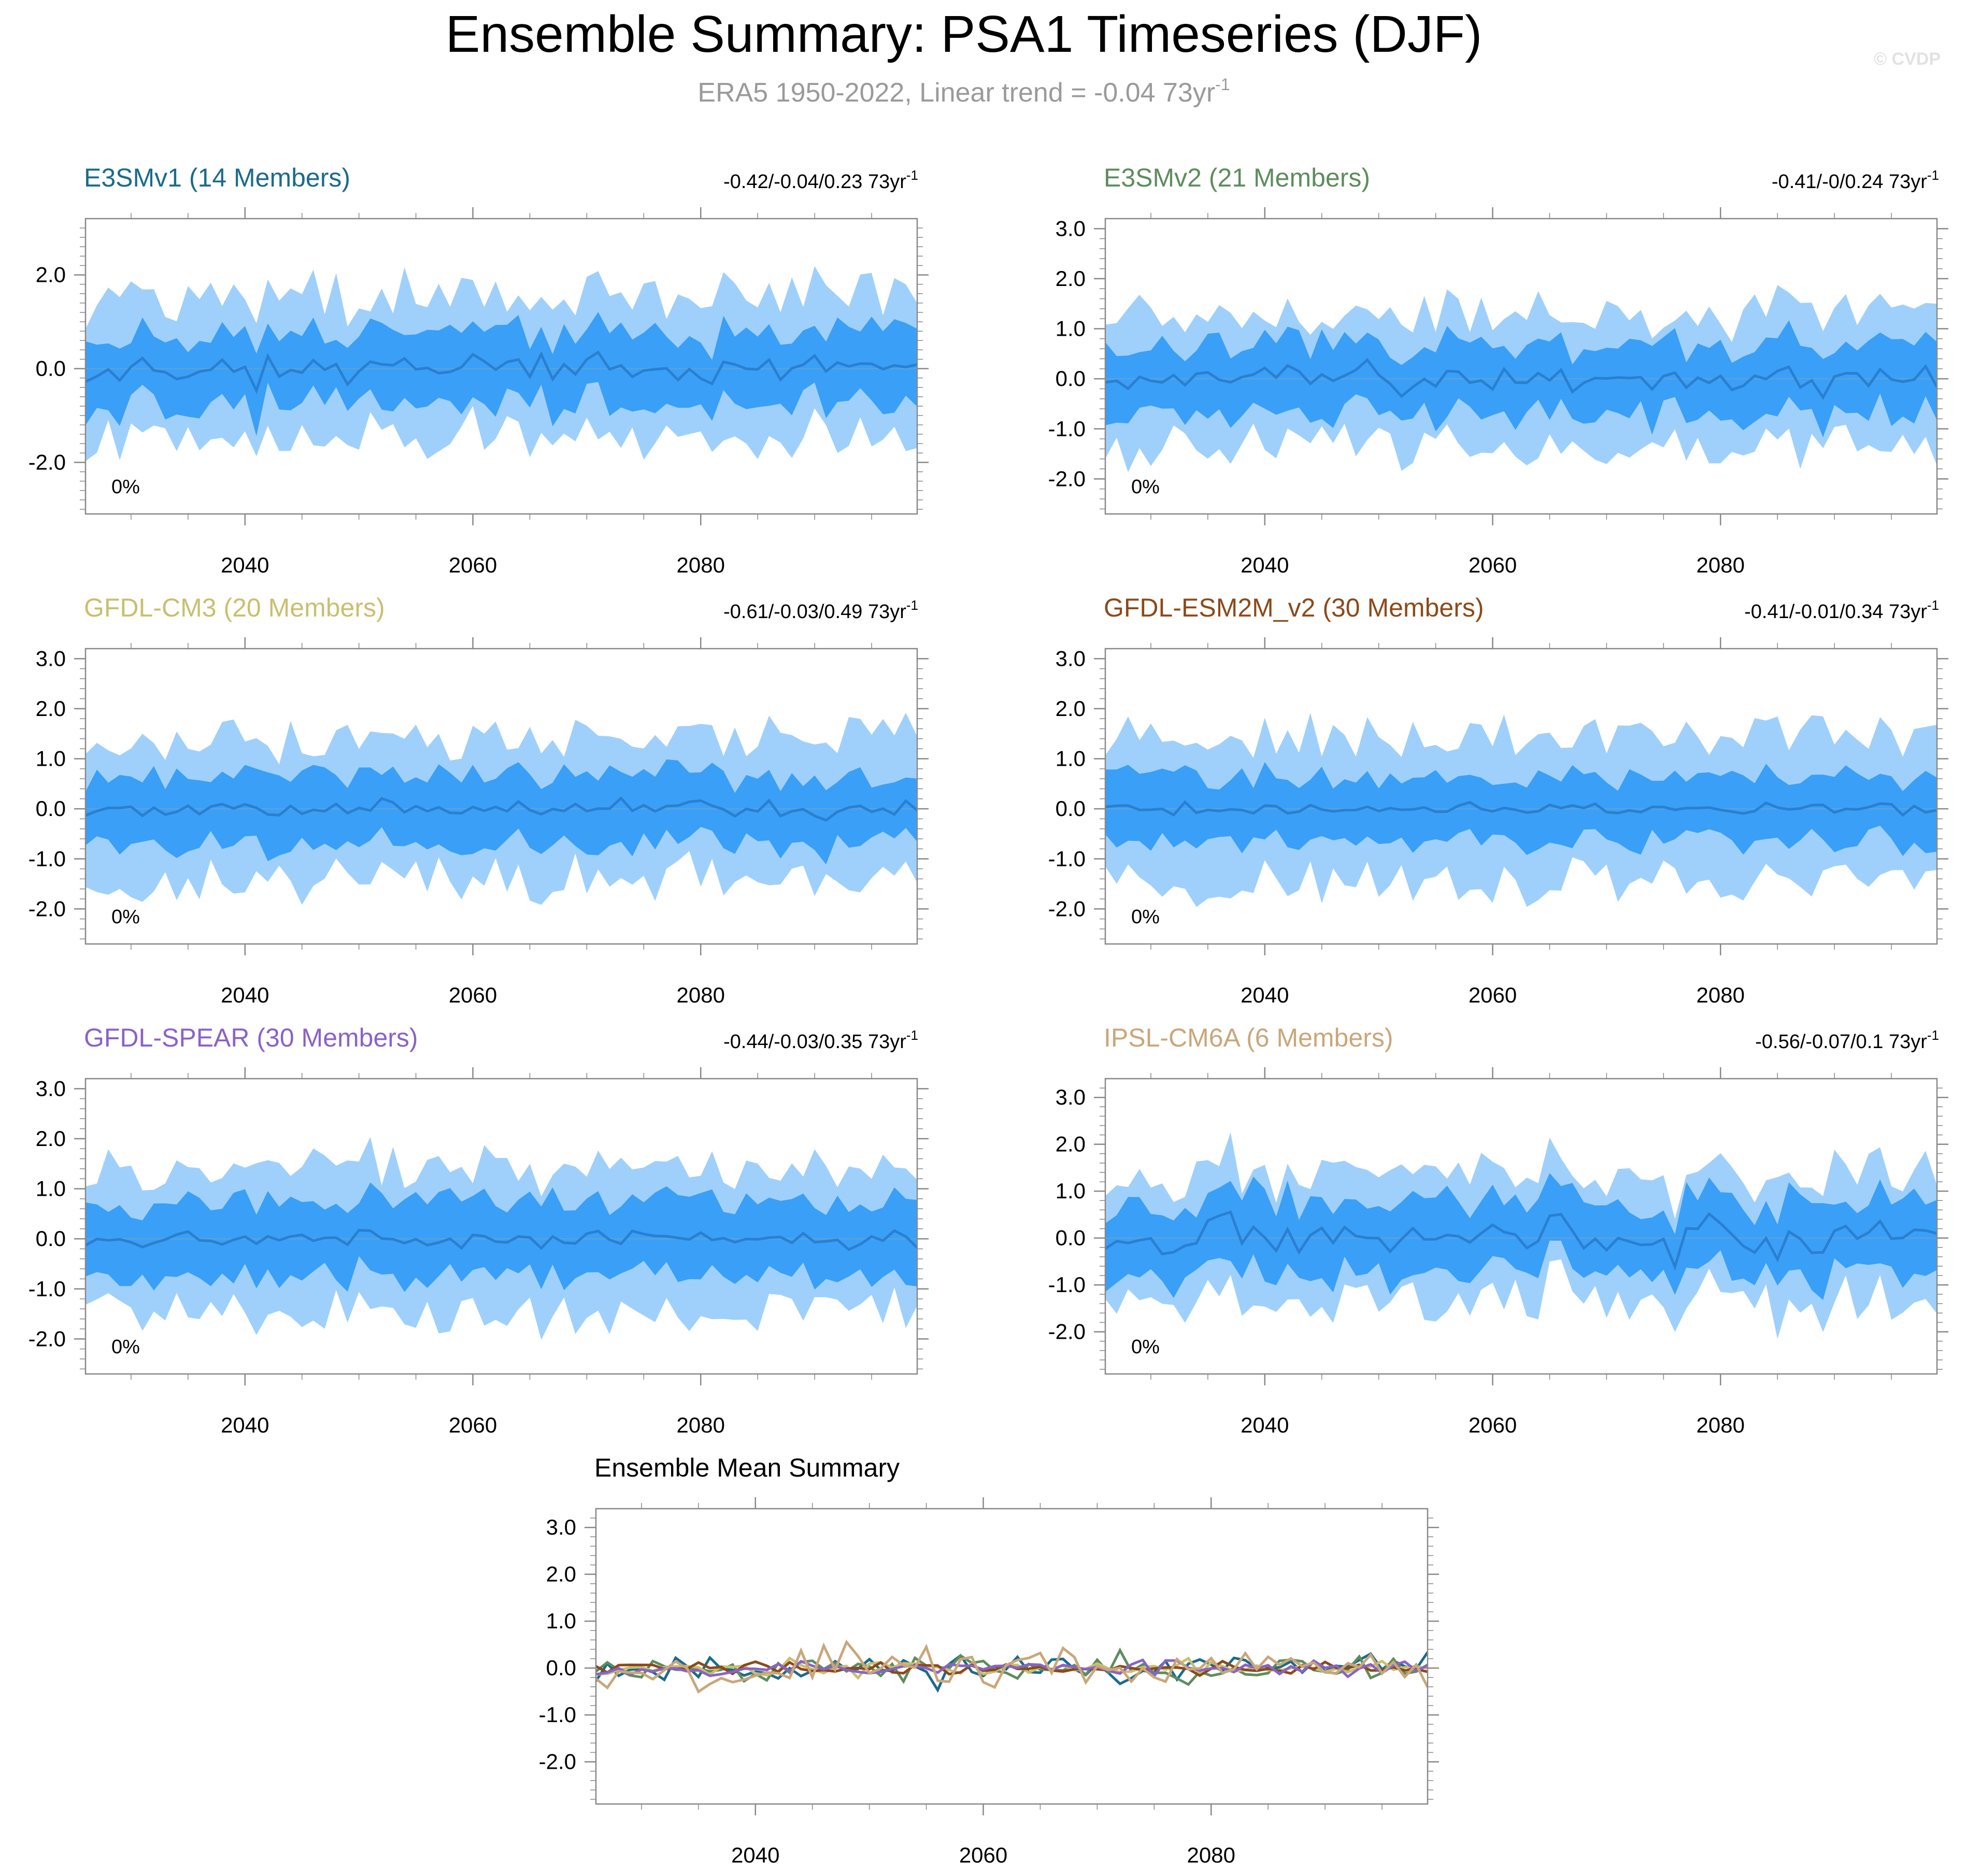  I want to click on y-axis: -2.0 0.0 2.0, so click(479, 368).